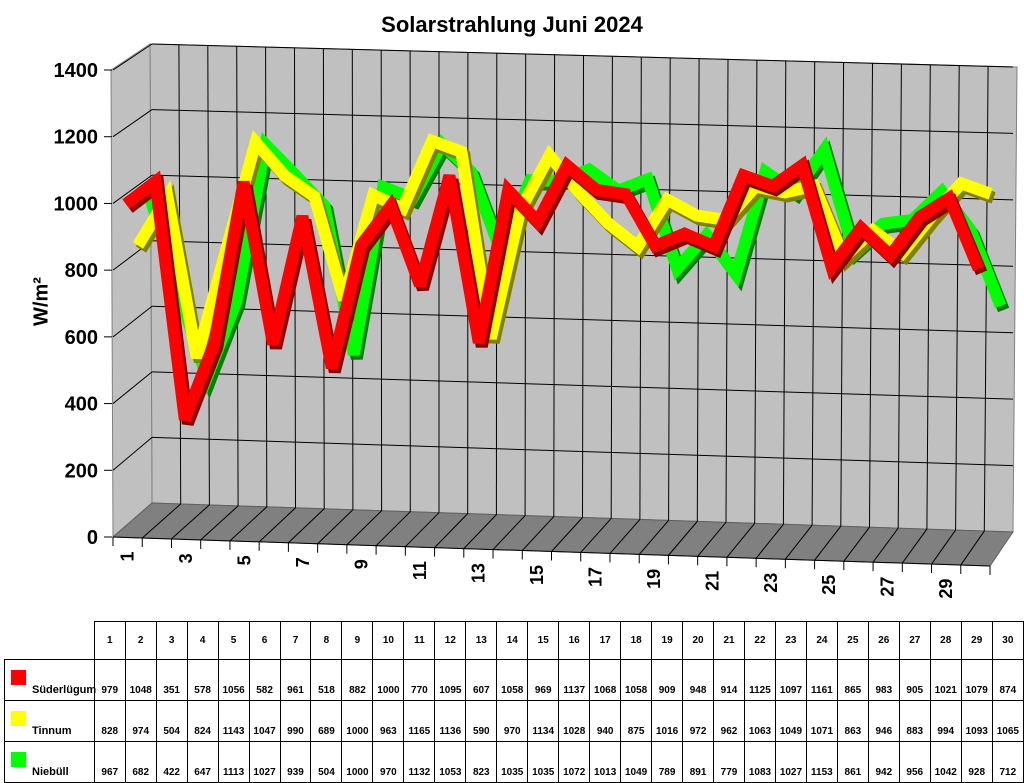 The image size is (1024, 783). Describe the element at coordinates (636, 641) in the screenshot. I see `table-header-day: 18` at that location.